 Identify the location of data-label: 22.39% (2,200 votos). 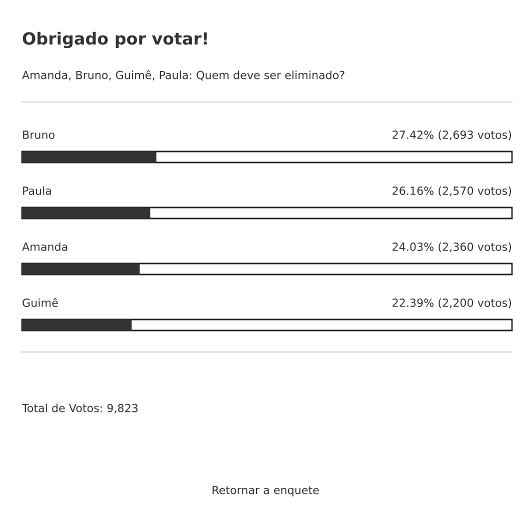
(452, 303).